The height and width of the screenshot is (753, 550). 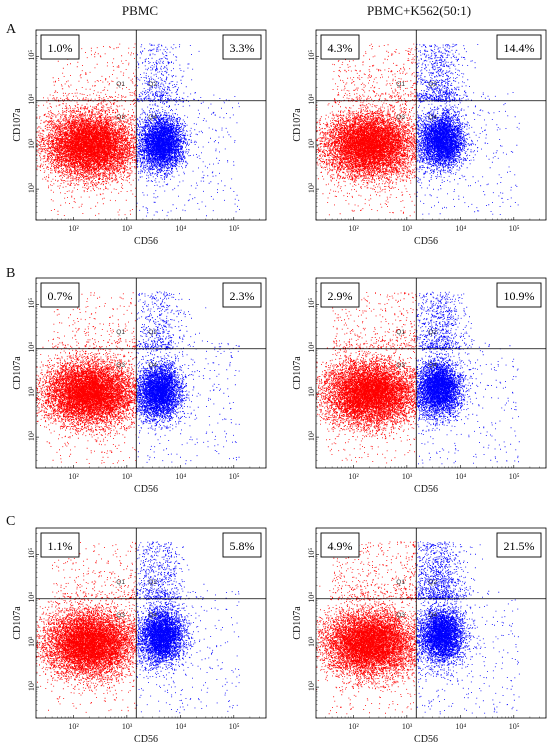 What do you see at coordinates (340, 295) in the screenshot?
I see `percent-box-upper-left: 2.9%` at bounding box center [340, 295].